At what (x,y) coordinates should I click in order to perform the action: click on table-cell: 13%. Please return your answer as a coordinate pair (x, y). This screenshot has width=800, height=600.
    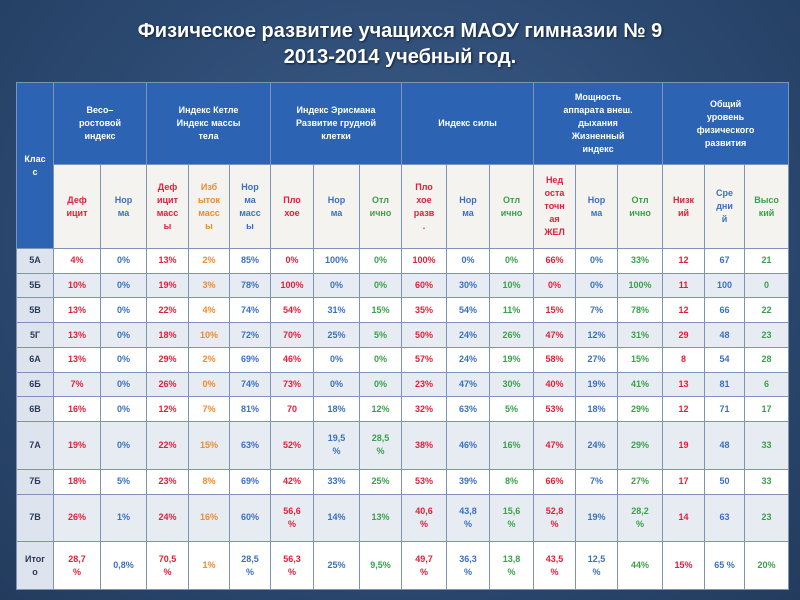
    Looking at the image, I should click on (167, 261).